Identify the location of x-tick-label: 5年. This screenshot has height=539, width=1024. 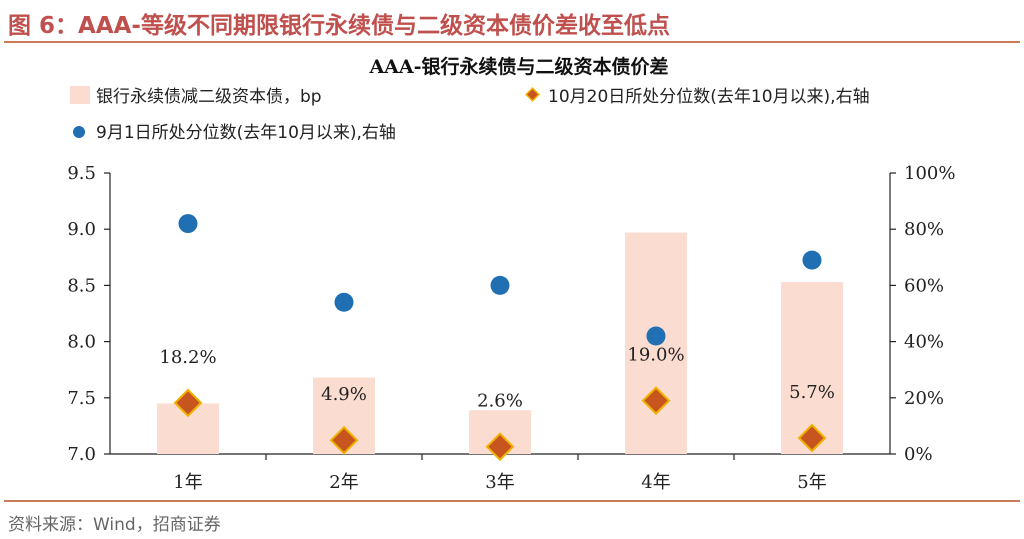
(811, 482).